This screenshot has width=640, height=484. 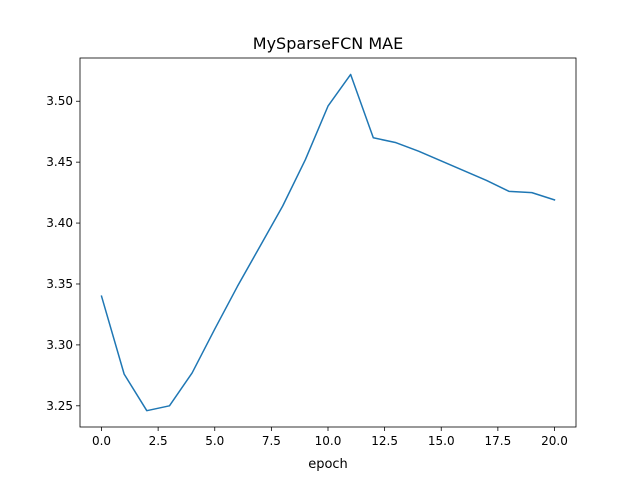 What do you see at coordinates (384, 441) in the screenshot?
I see `x-tick-label: 12.5` at bounding box center [384, 441].